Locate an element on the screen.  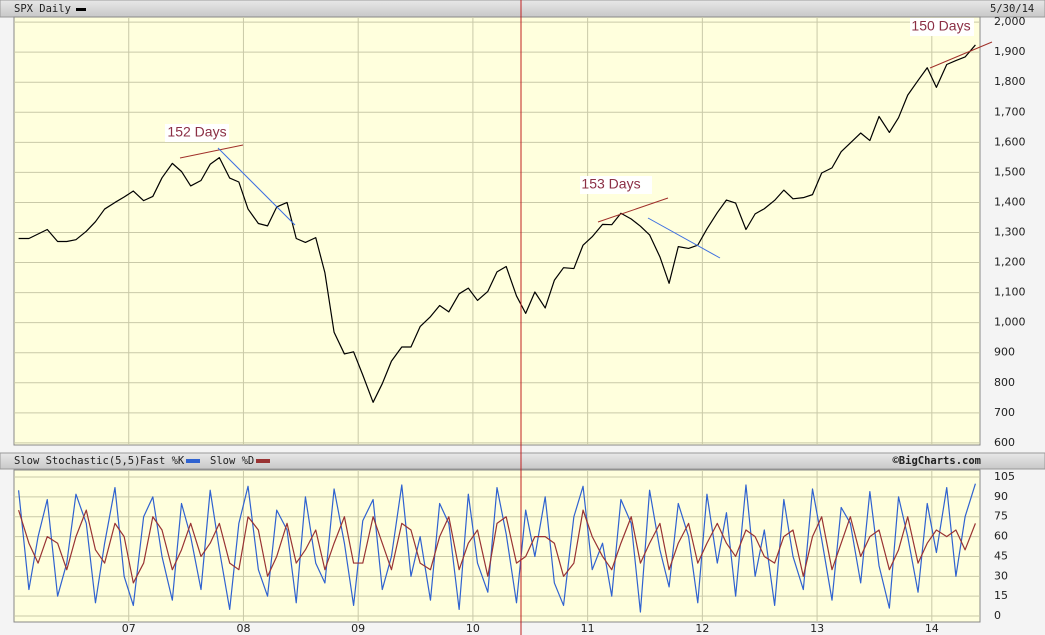
y-tick-label: 1,600 is located at coordinates (1010, 141).